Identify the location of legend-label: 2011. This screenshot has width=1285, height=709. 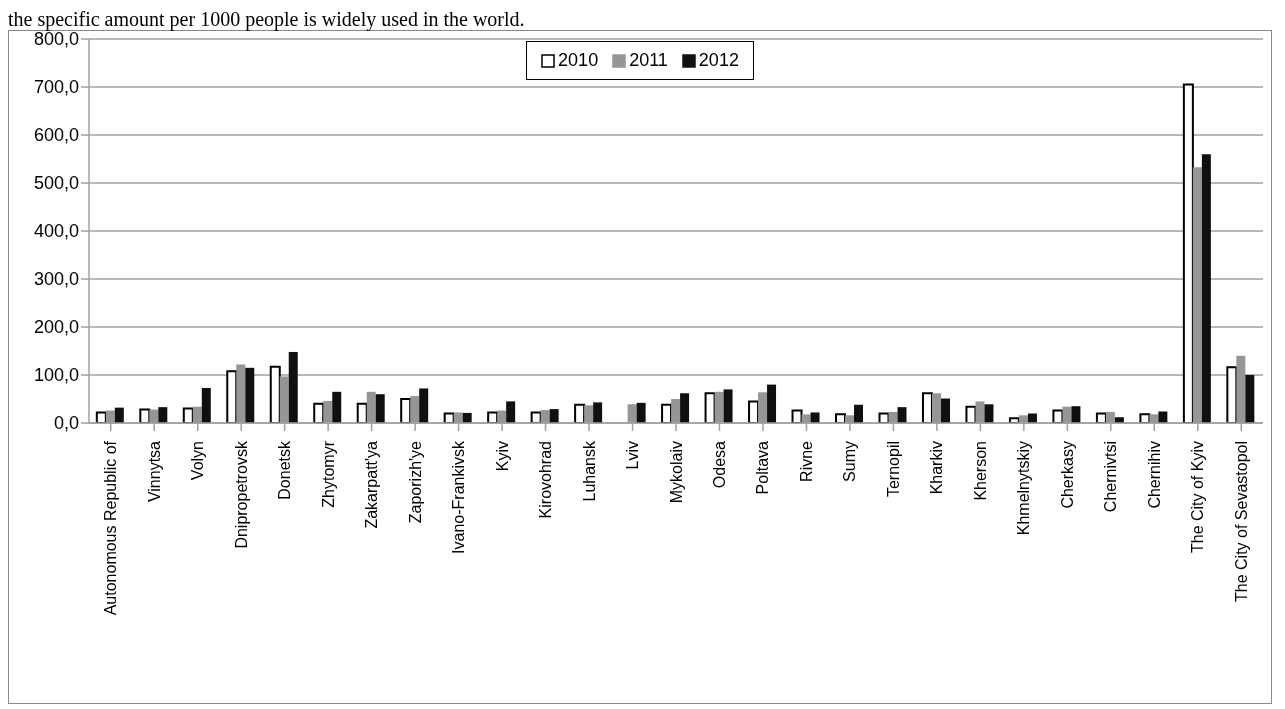
(648, 60).